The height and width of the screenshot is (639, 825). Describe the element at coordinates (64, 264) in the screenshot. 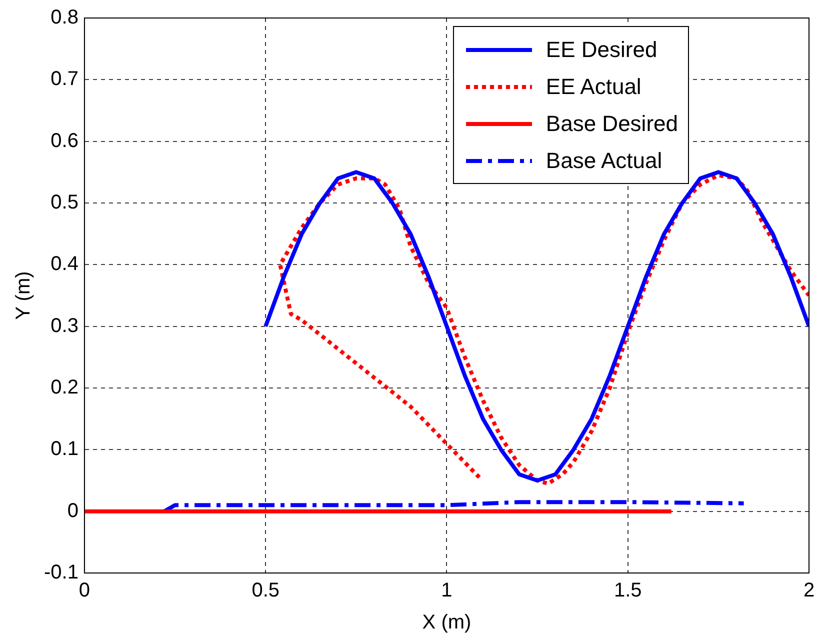

I see `y-tick-label: 0.4` at that location.